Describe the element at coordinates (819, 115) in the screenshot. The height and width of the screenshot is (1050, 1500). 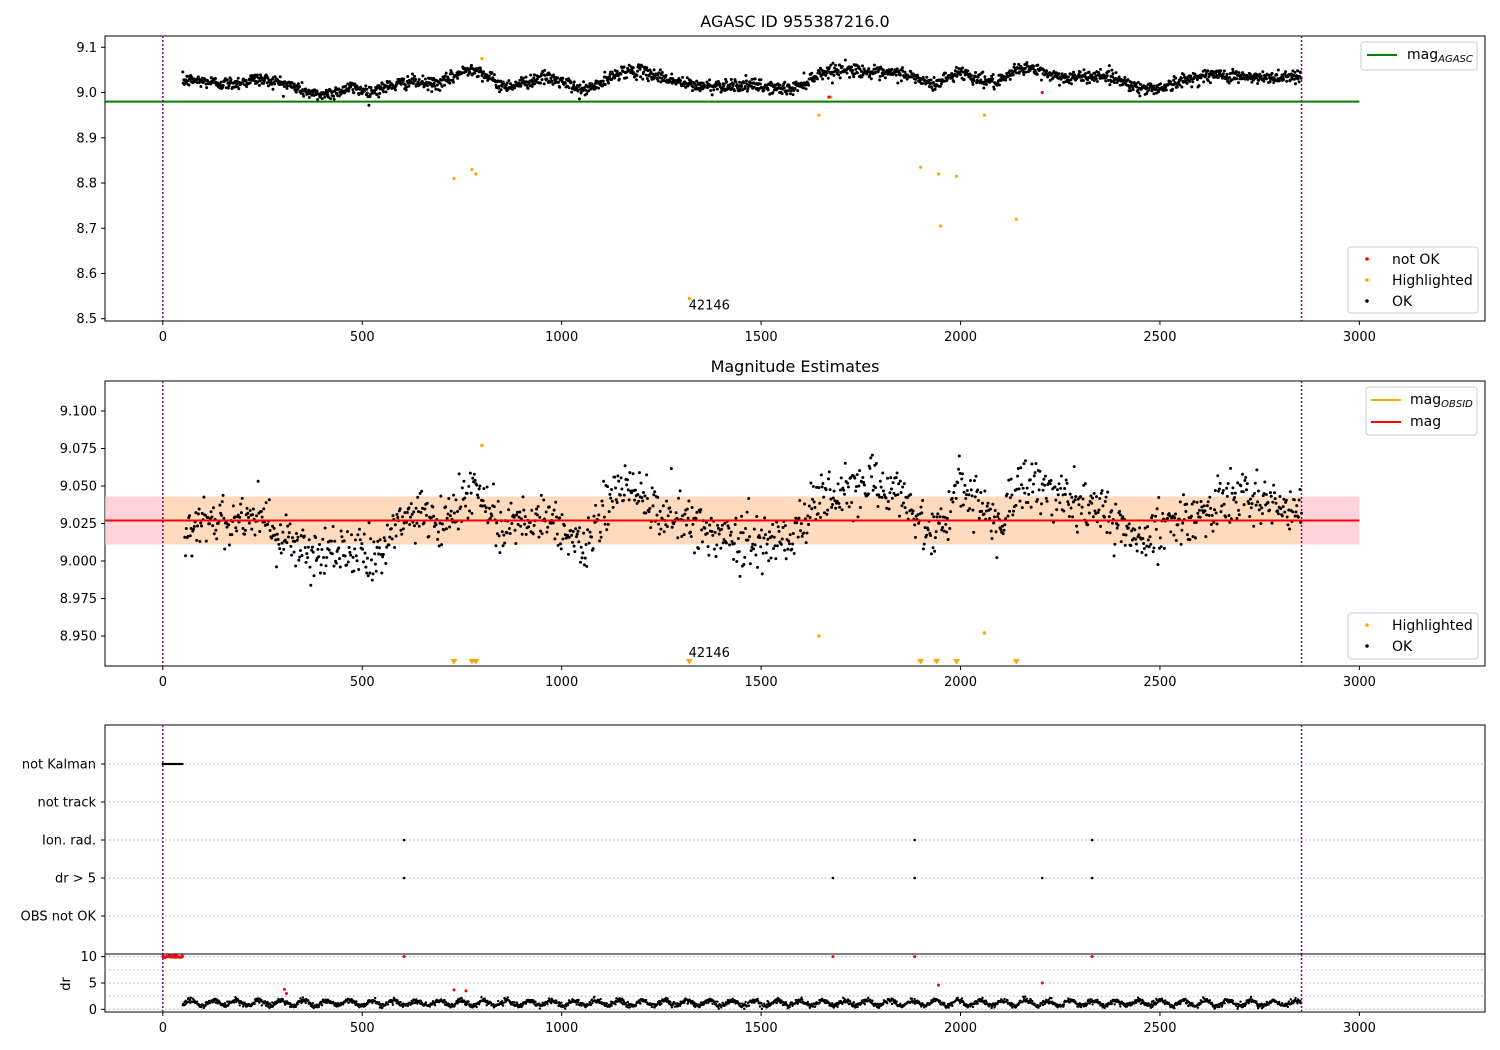
I see `highlighted-point` at that location.